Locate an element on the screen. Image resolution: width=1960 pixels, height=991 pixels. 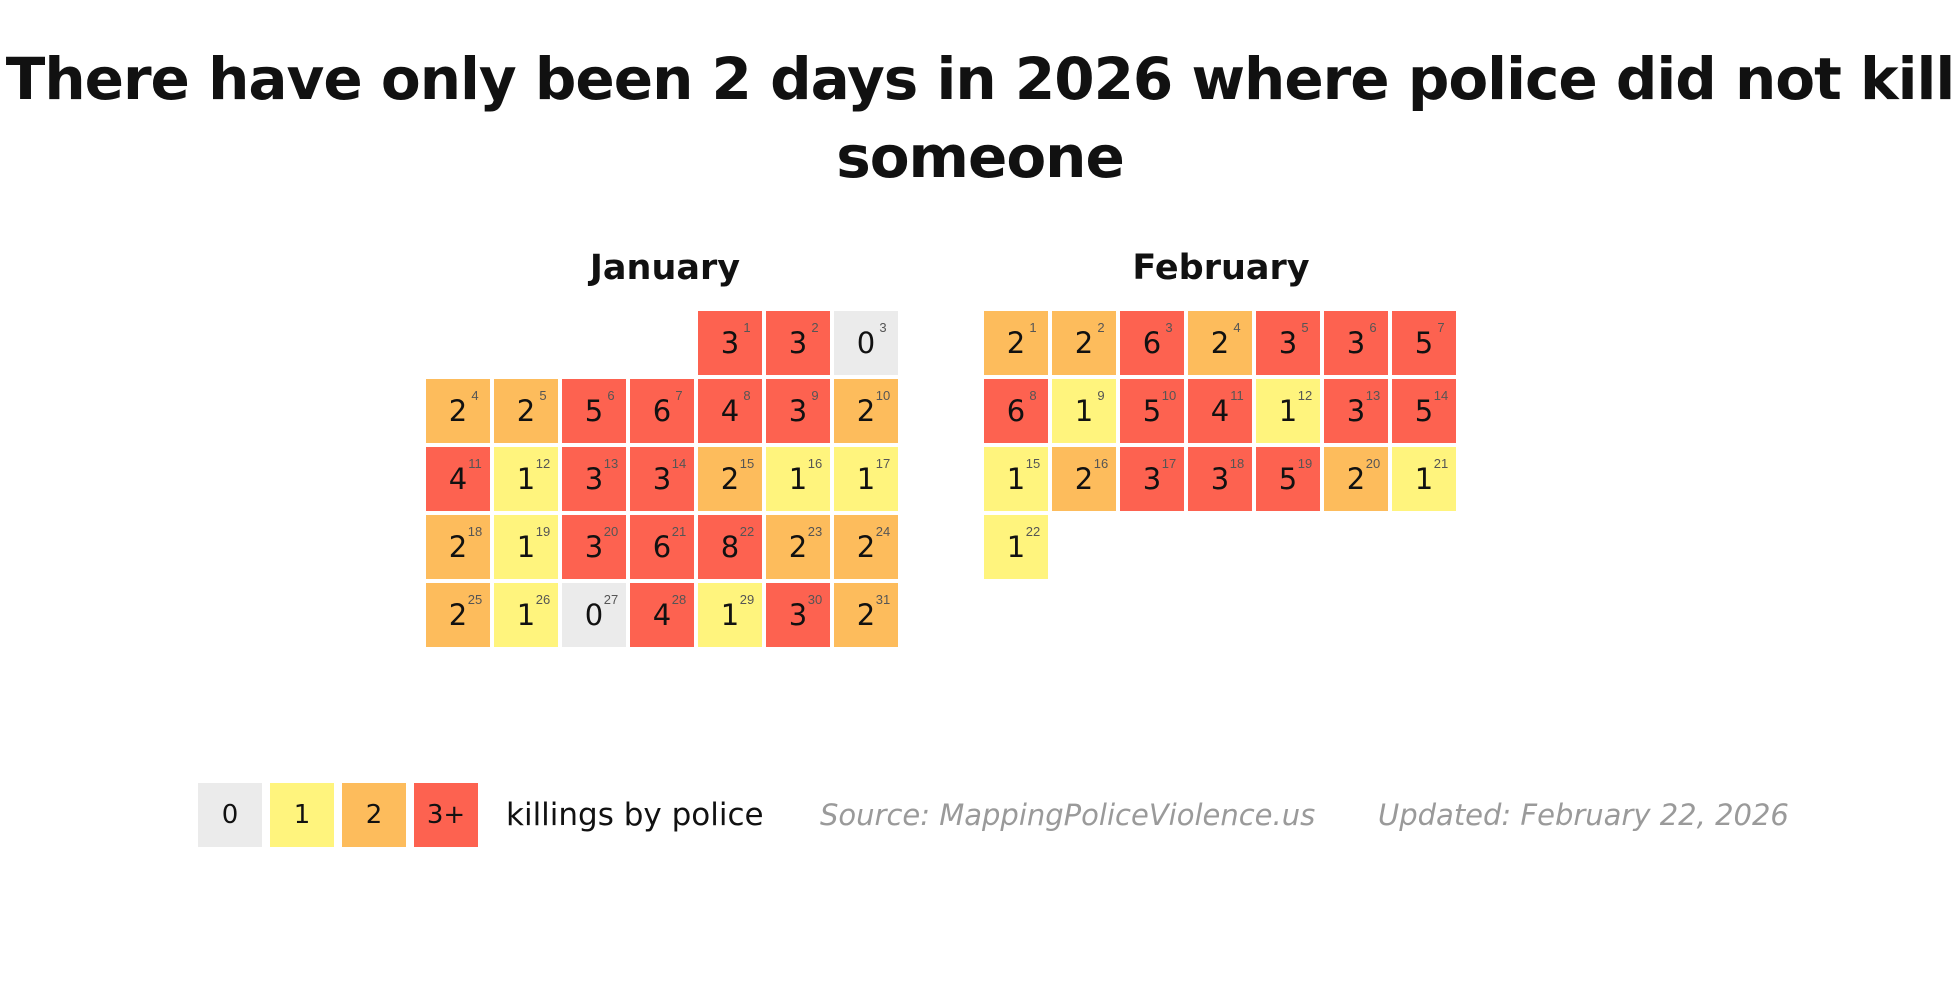
day-number: 28 is located at coordinates (679, 599).